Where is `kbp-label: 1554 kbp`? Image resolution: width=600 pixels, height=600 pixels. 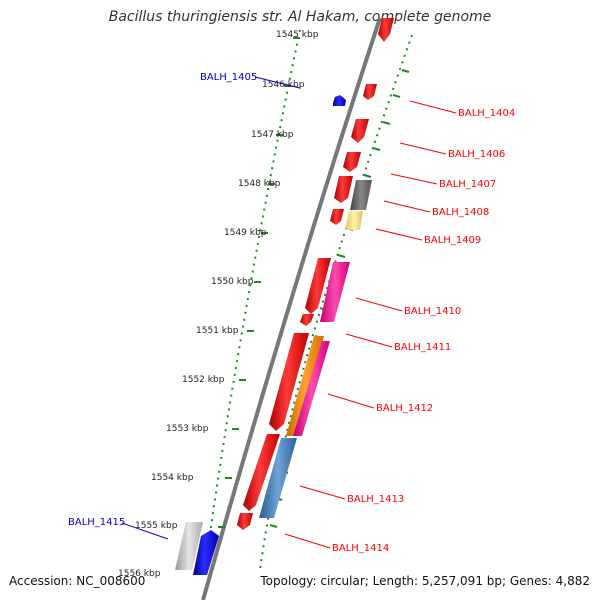 kbp-label: 1554 kbp is located at coordinates (172, 478).